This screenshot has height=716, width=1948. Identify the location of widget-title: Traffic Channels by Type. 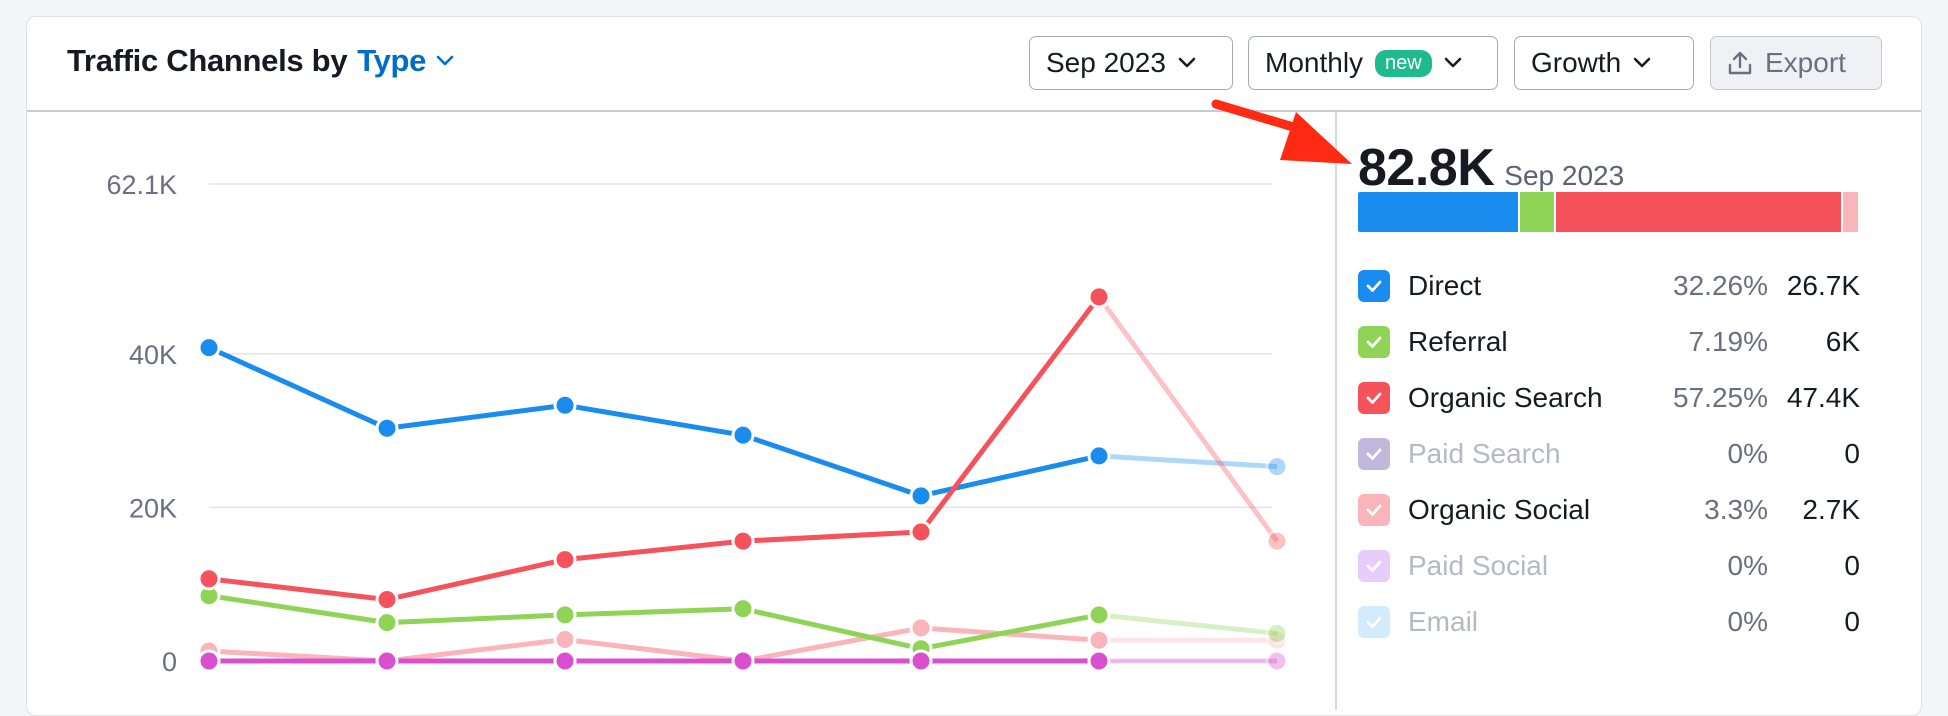
(260, 61).